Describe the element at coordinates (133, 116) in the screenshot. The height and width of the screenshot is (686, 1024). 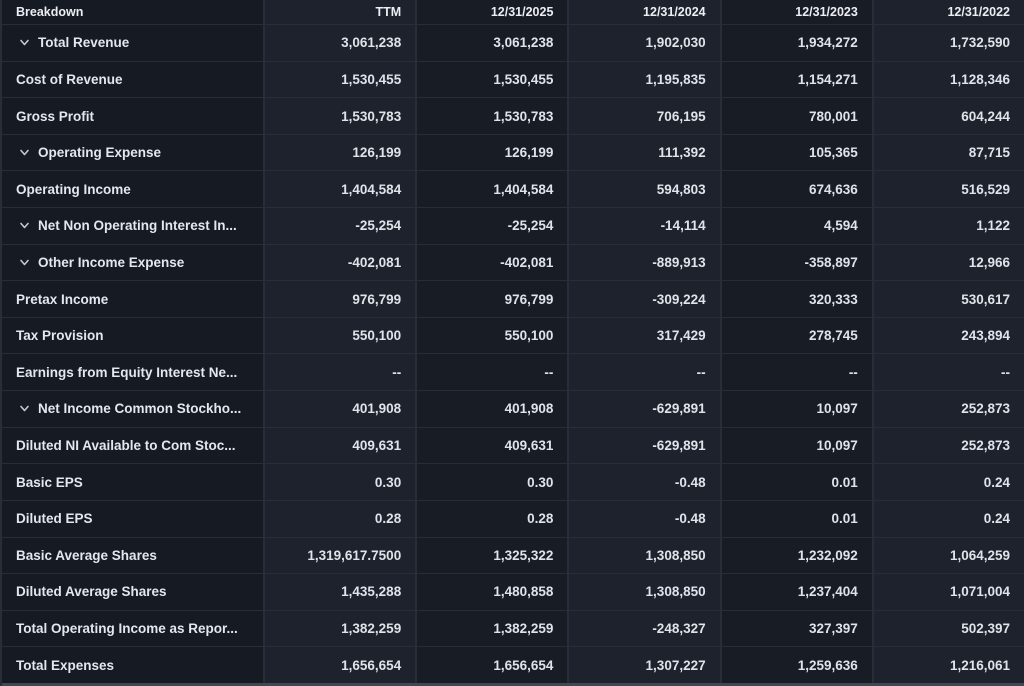
I see `row-label-cell: Gross Profit` at that location.